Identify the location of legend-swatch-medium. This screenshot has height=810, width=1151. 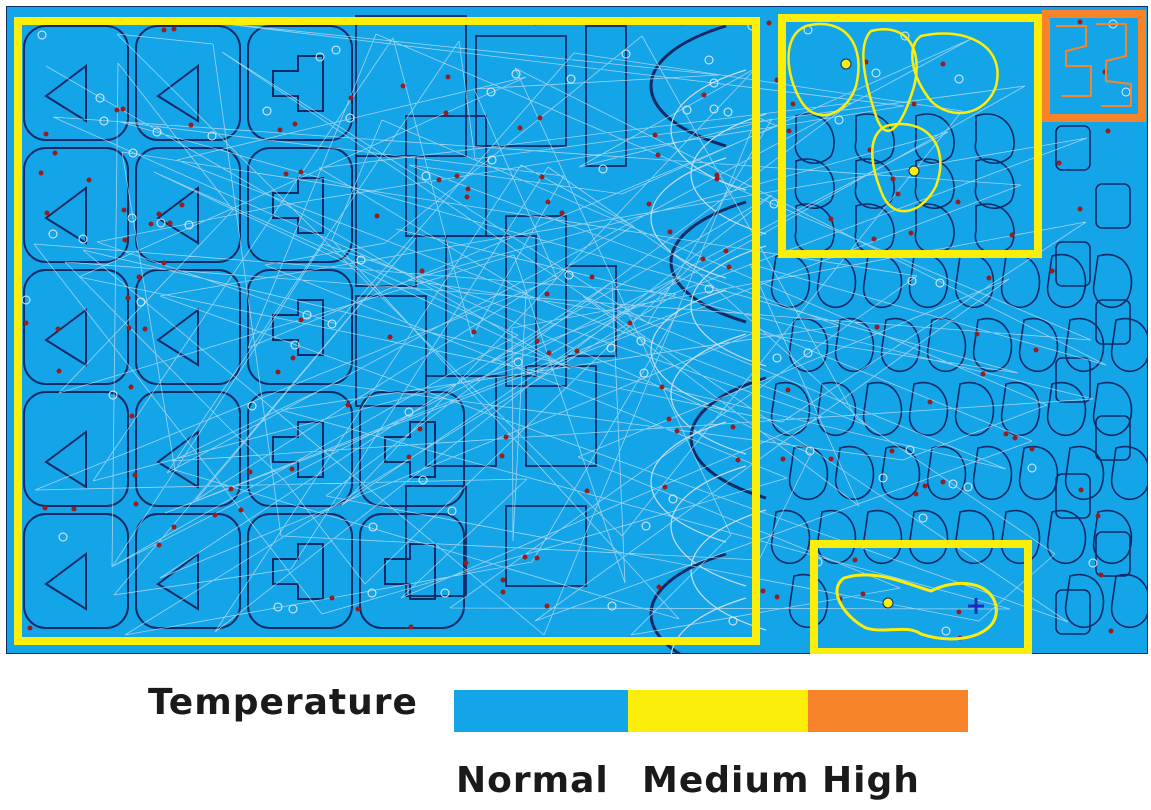
(718, 711).